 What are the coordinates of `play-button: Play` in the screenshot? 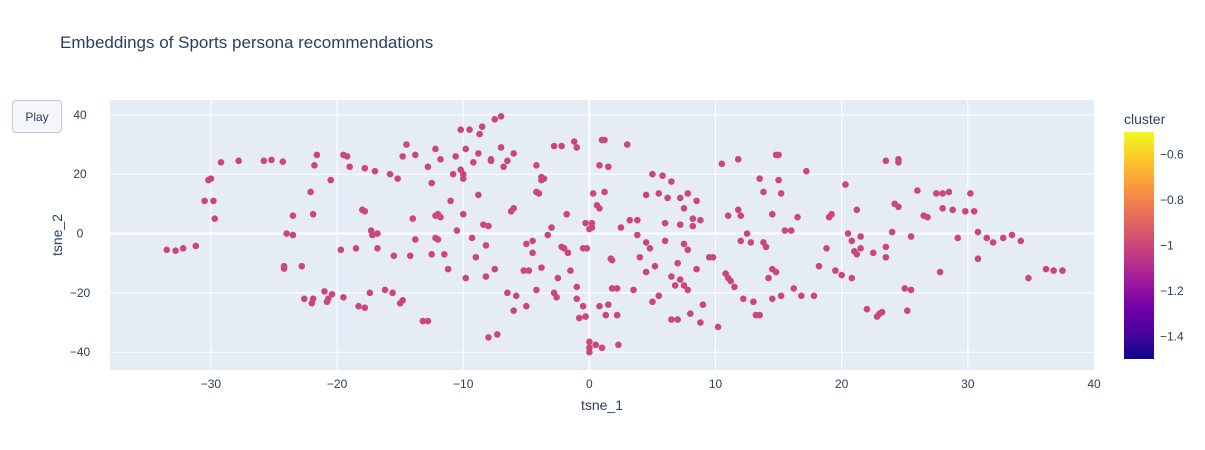 It's located at (37, 116).